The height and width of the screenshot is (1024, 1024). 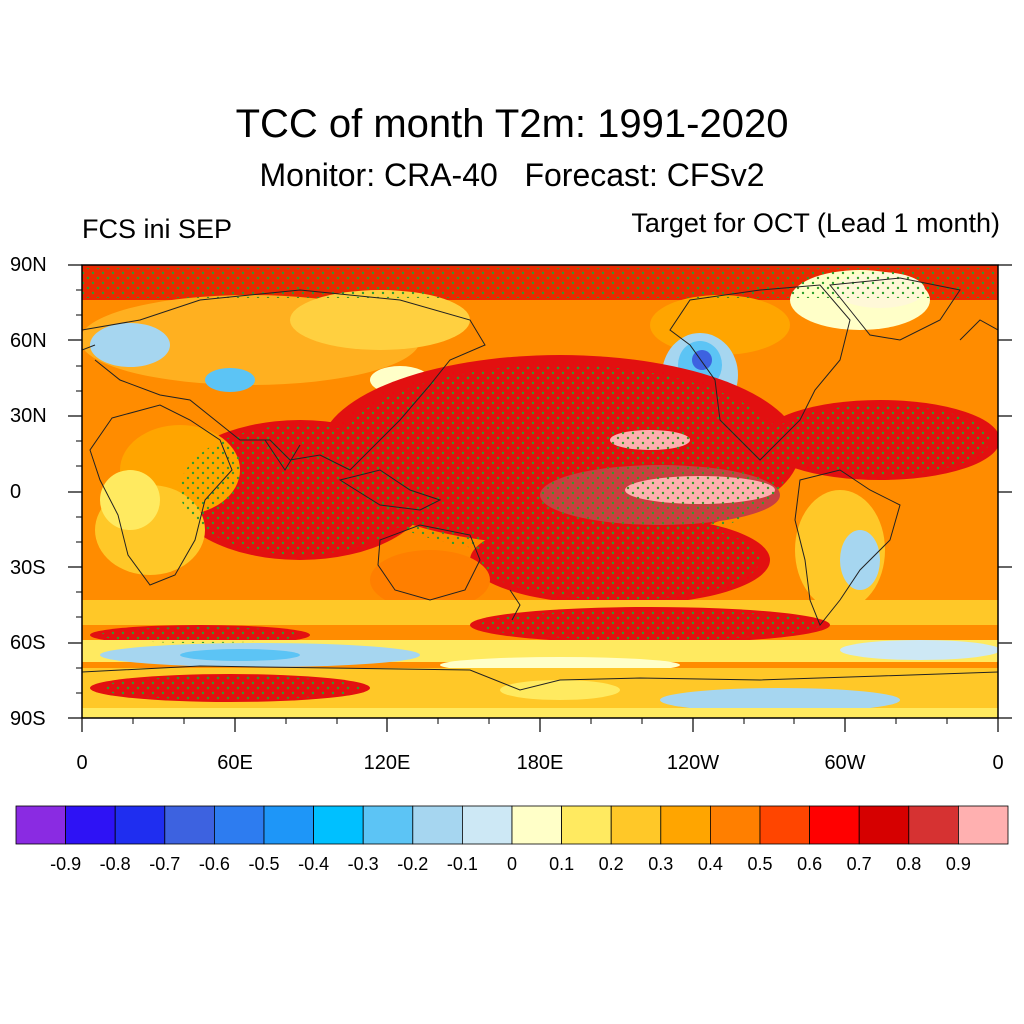 What do you see at coordinates (710, 864) in the screenshot?
I see `colorbar-label: 0.4` at bounding box center [710, 864].